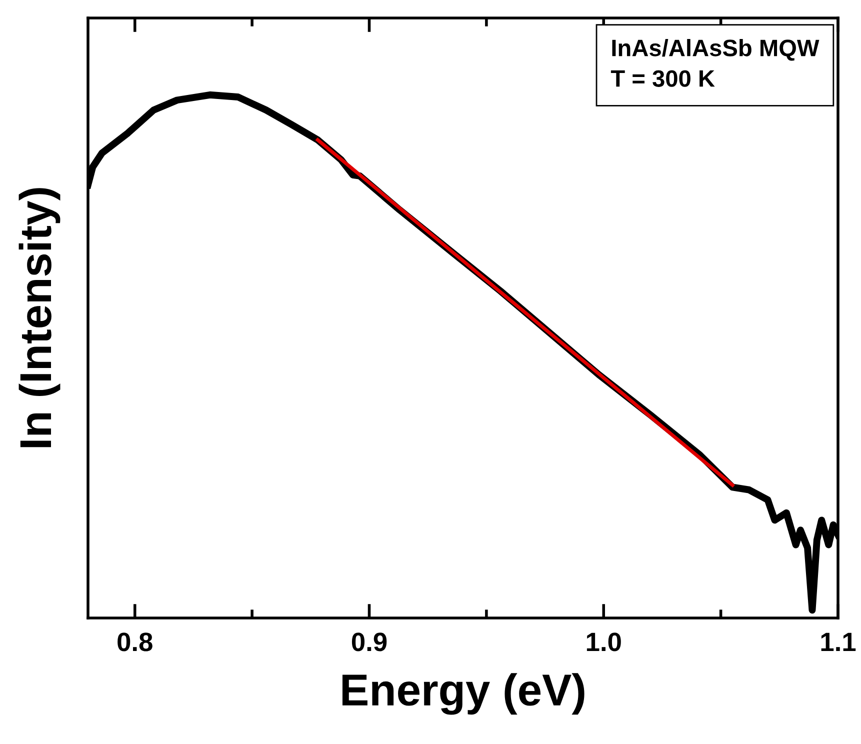  What do you see at coordinates (838, 642) in the screenshot?
I see `x-tick-label: 1.1` at bounding box center [838, 642].